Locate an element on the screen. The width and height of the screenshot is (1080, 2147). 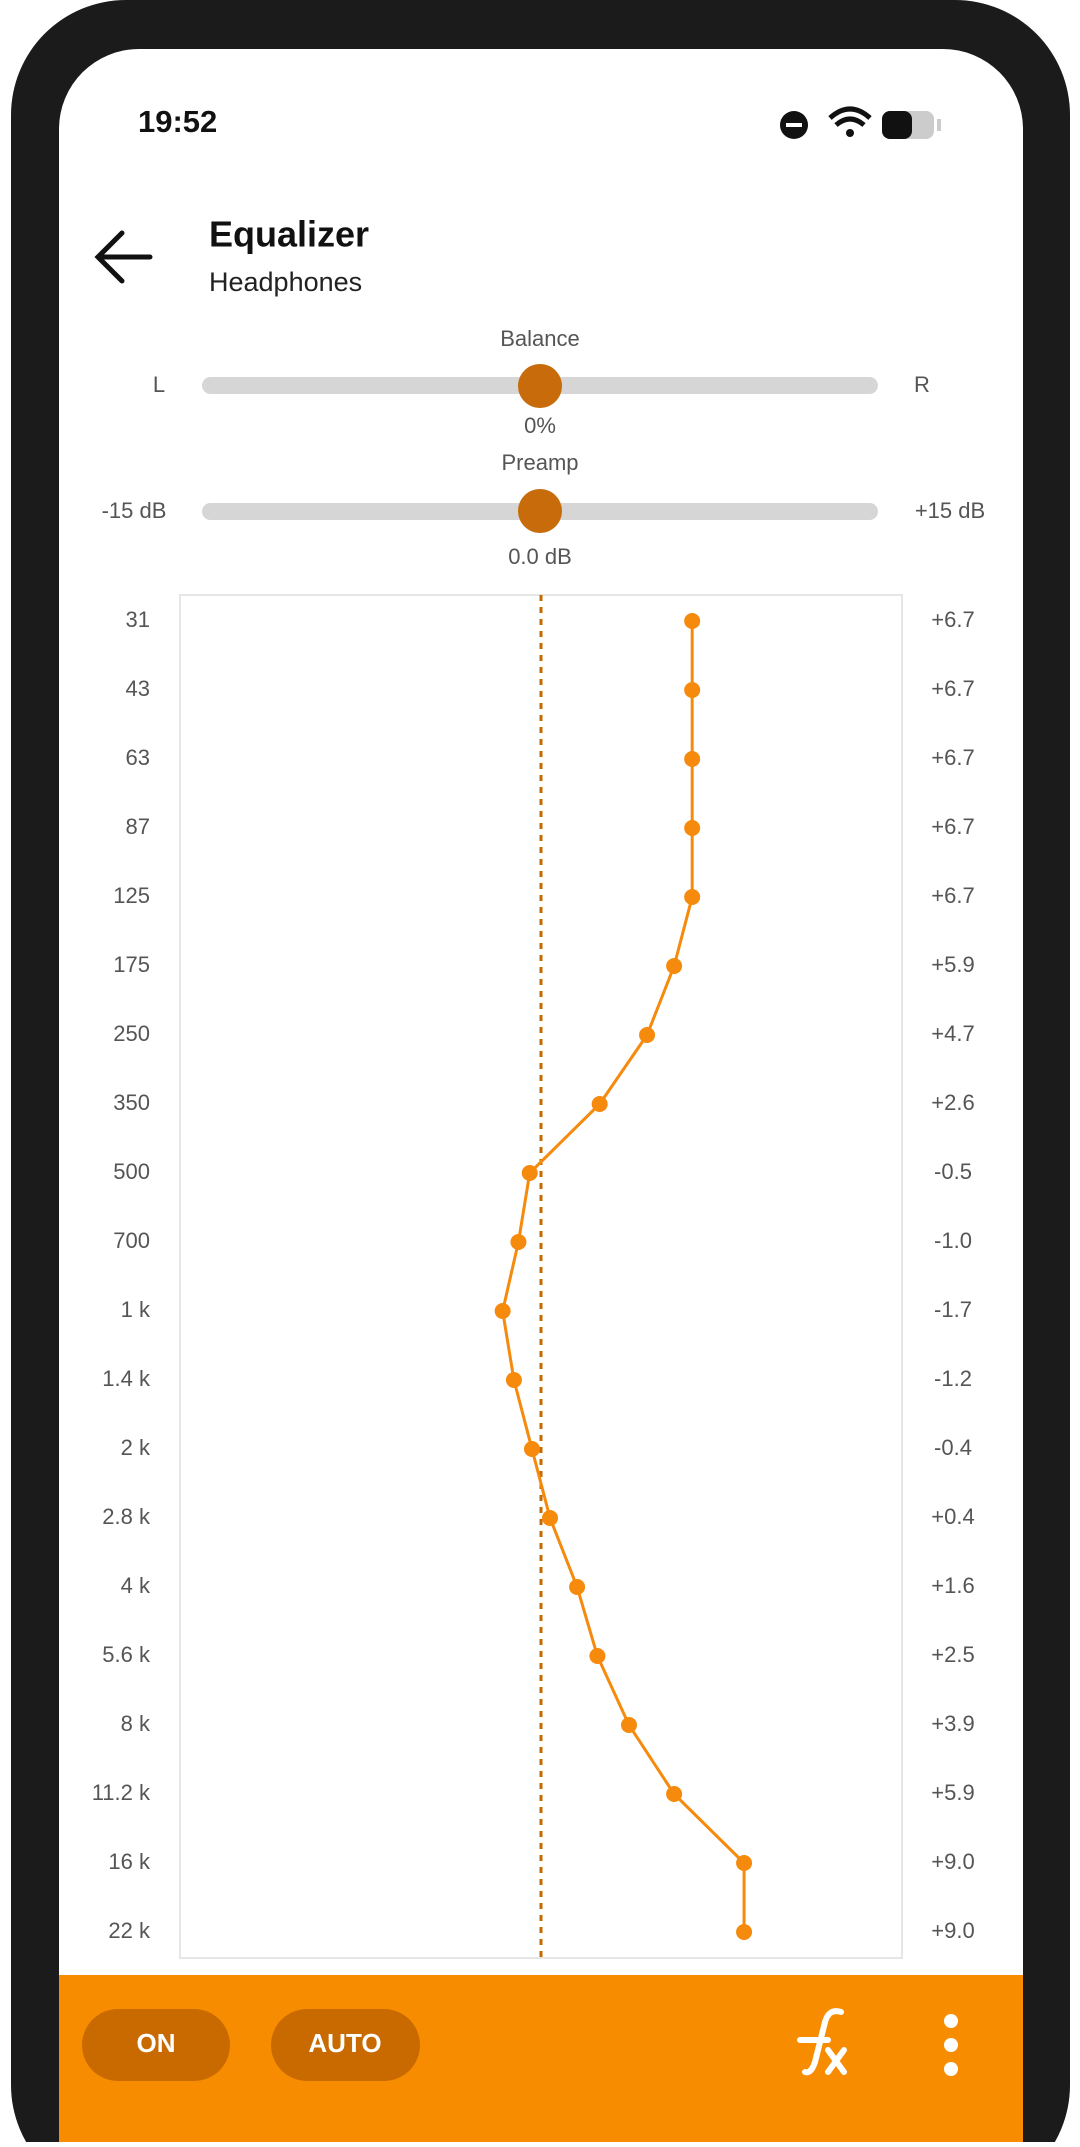
band-label: 2 k is located at coordinates (136, 1447).